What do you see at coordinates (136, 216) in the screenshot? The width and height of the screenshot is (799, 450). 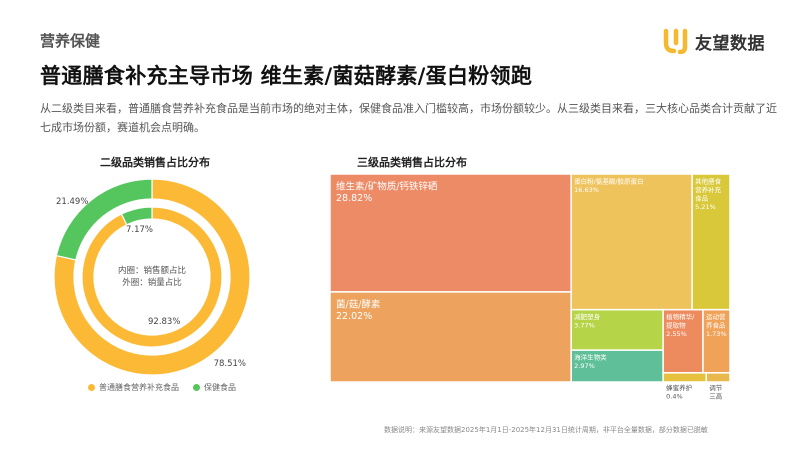 I see `donut-inner-slice-health` at bounding box center [136, 216].